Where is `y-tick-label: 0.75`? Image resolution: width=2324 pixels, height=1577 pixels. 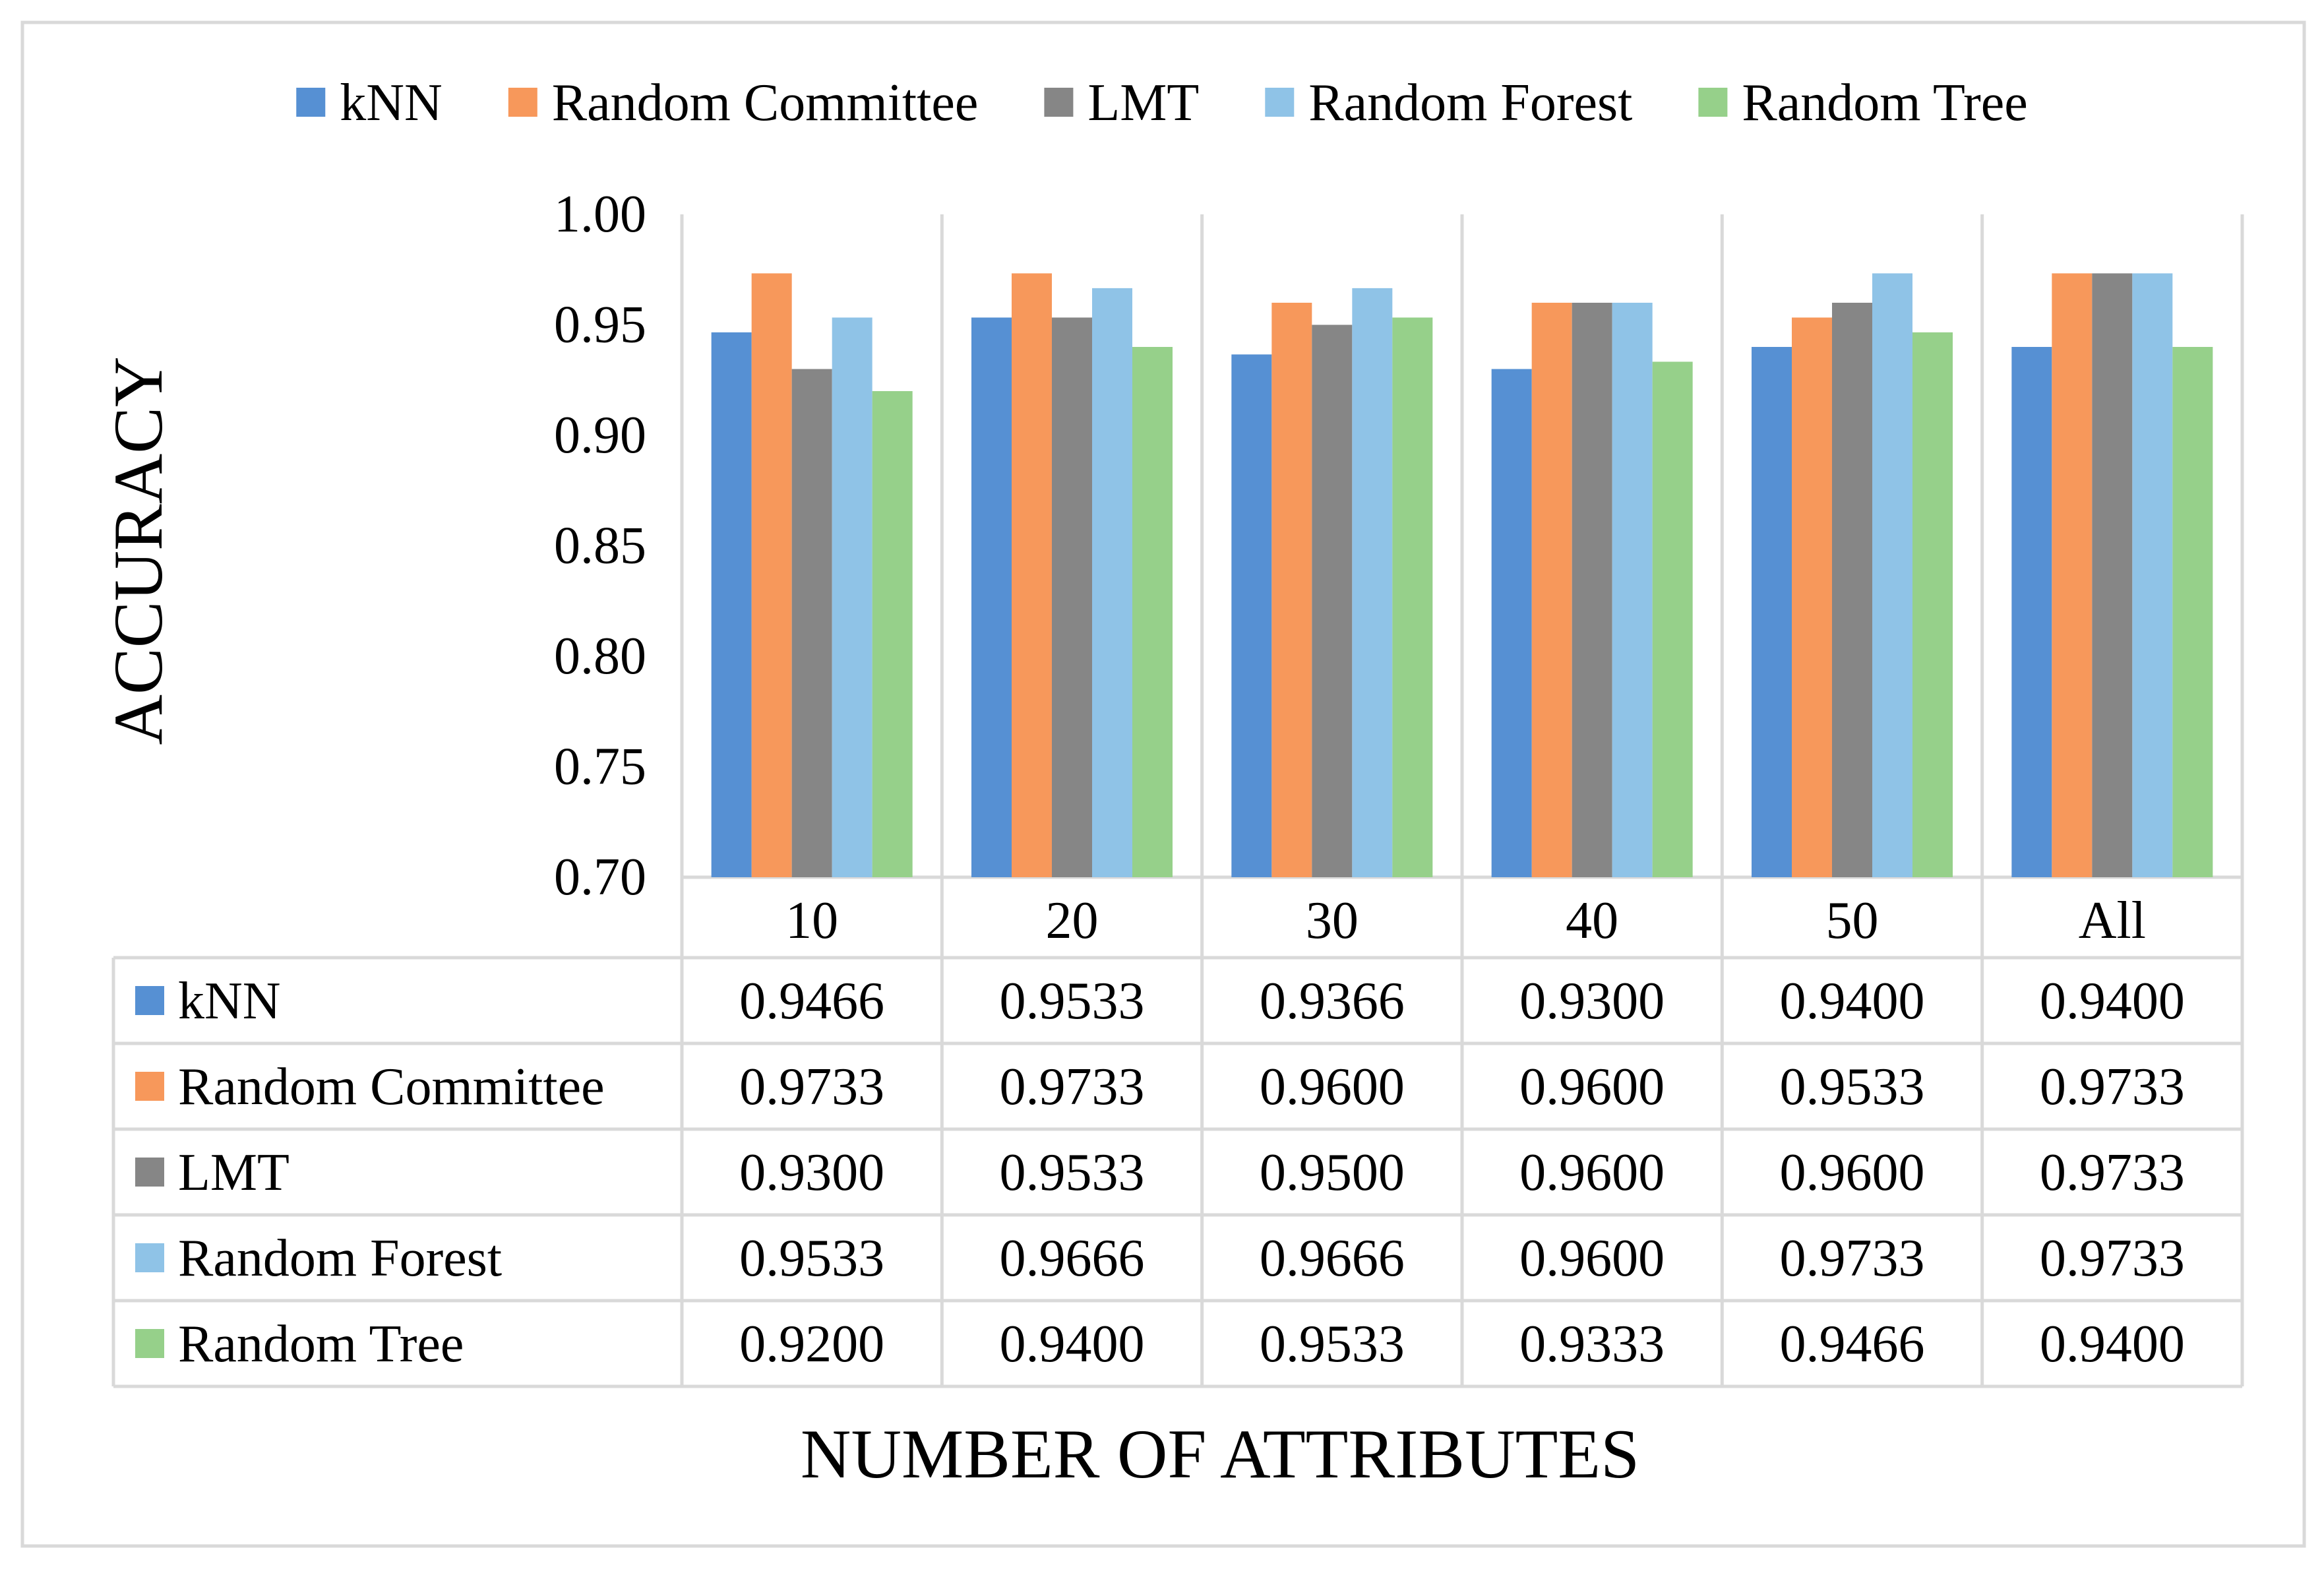
y-tick-label: 0.75 is located at coordinates (600, 767).